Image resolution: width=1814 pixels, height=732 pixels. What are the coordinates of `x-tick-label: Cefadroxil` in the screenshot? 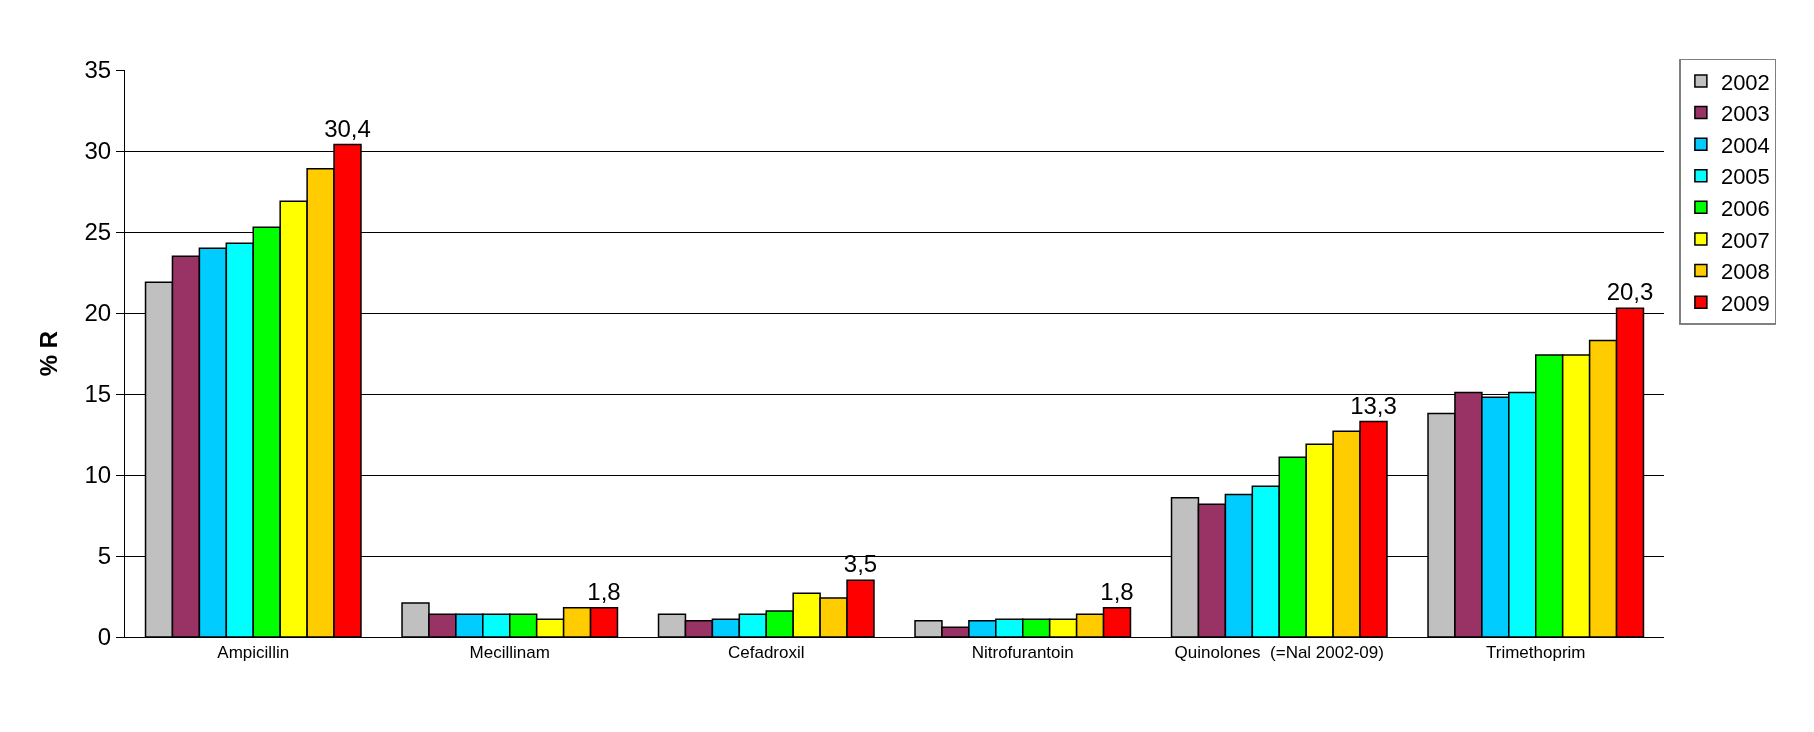 It's located at (766, 653).